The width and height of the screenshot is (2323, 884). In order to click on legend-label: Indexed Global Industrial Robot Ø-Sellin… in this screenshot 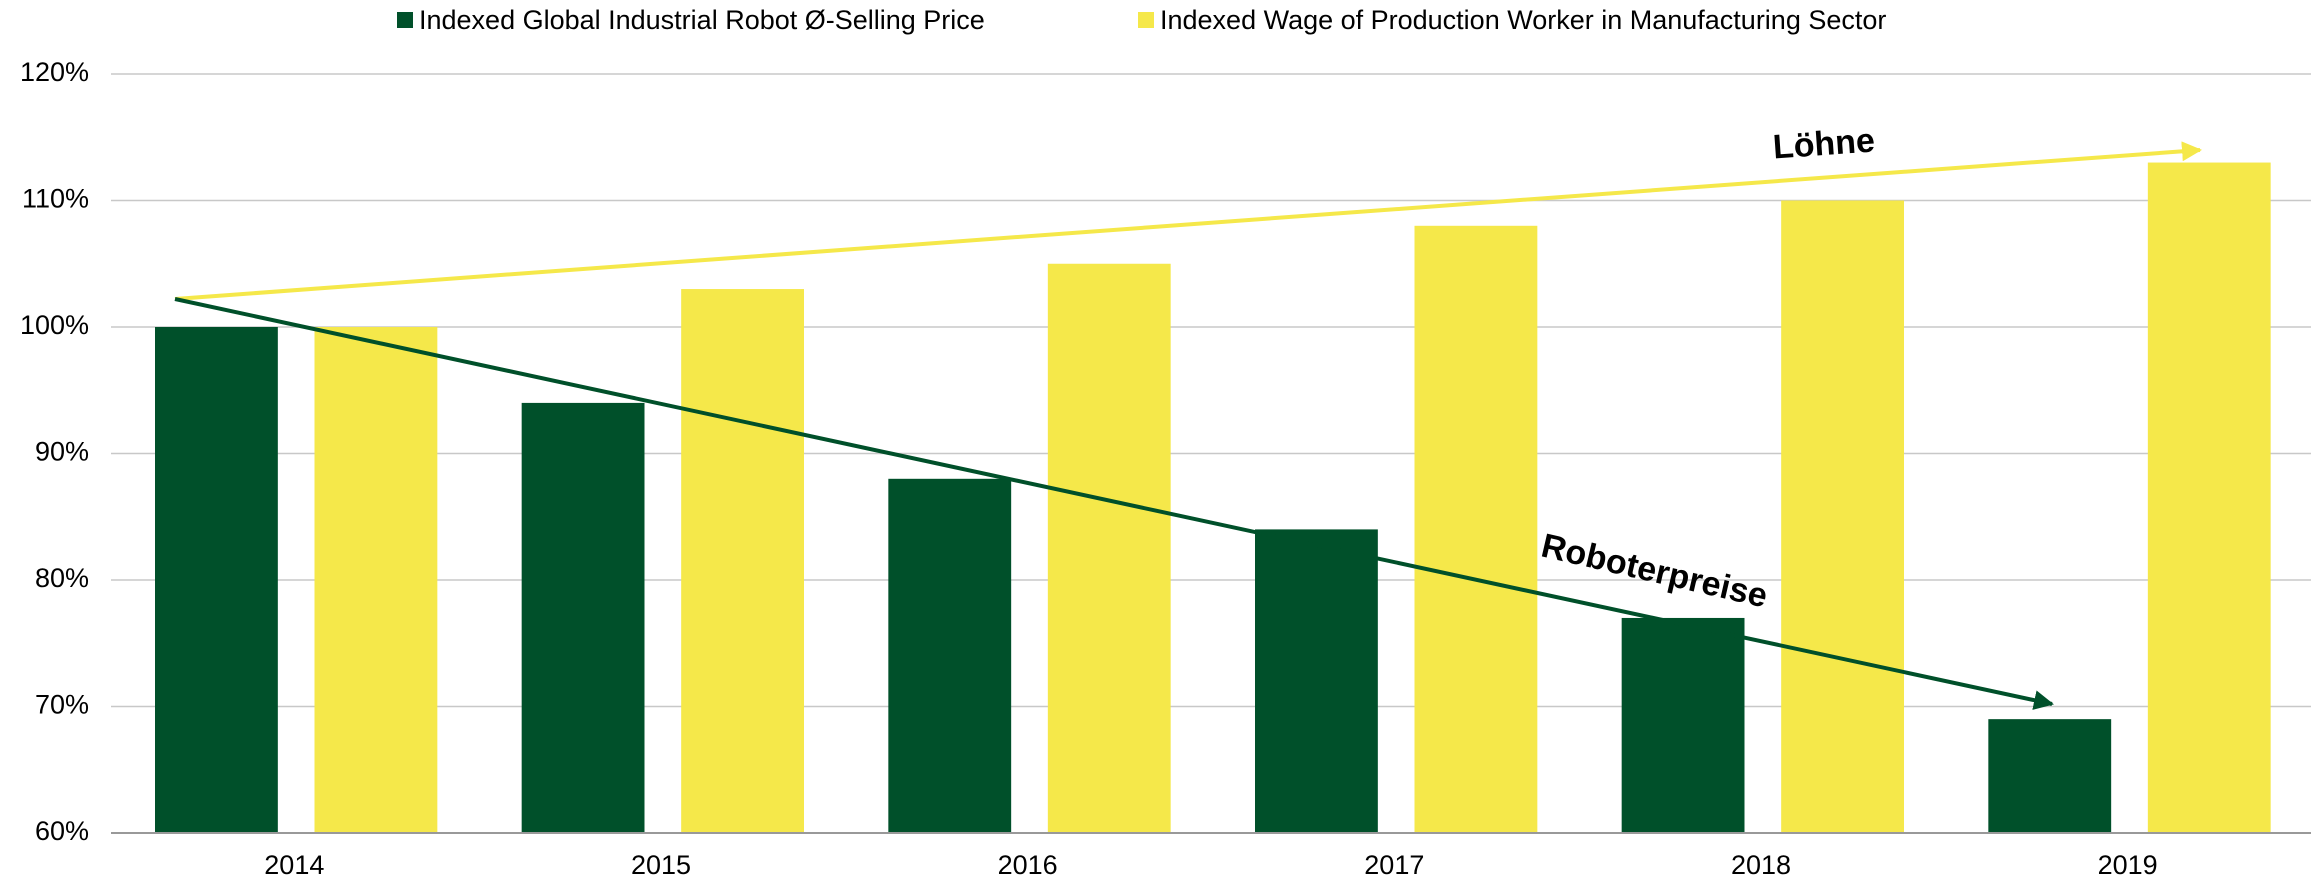, I will do `click(702, 20)`.